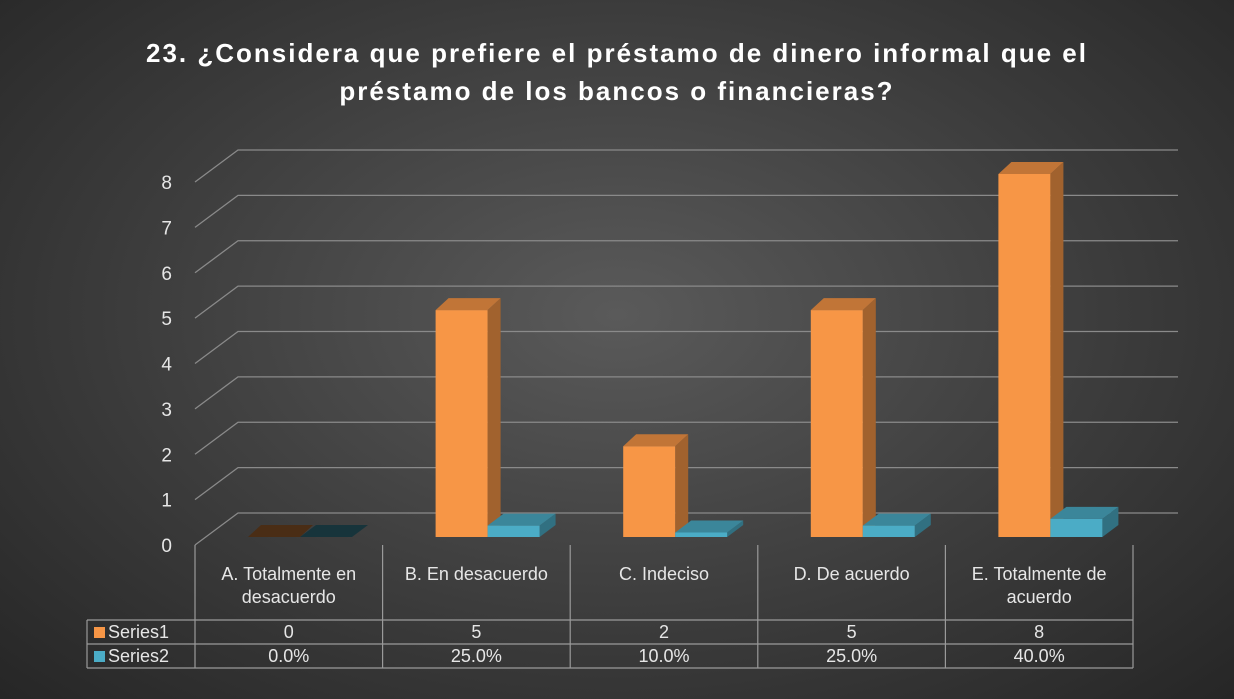 This screenshot has height=699, width=1234. I want to click on x-tick-label: C. Indeciso, so click(663, 574).